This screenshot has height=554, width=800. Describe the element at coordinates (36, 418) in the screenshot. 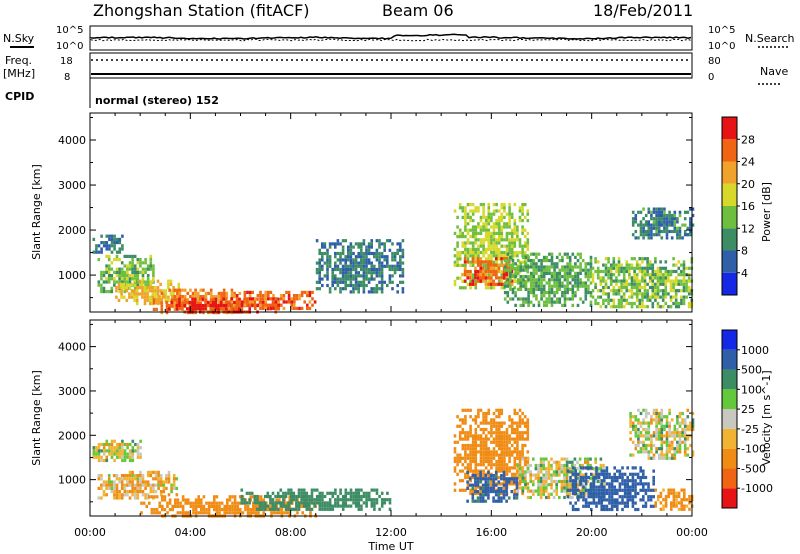

I see `velocity-ylabel: Slant Range [km]` at that location.